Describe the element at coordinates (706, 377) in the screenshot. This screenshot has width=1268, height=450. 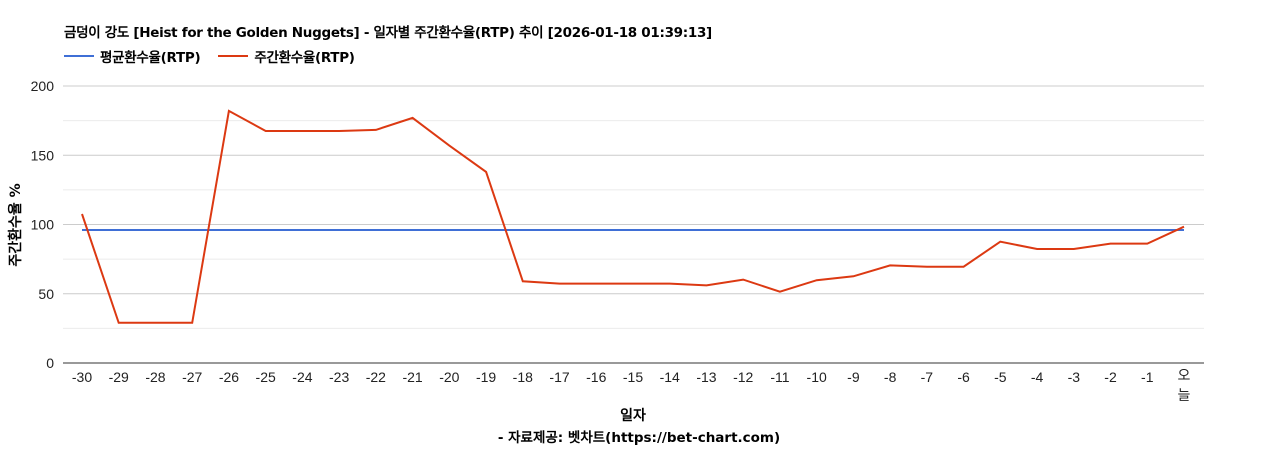
I see `x-tick-label: -13` at that location.